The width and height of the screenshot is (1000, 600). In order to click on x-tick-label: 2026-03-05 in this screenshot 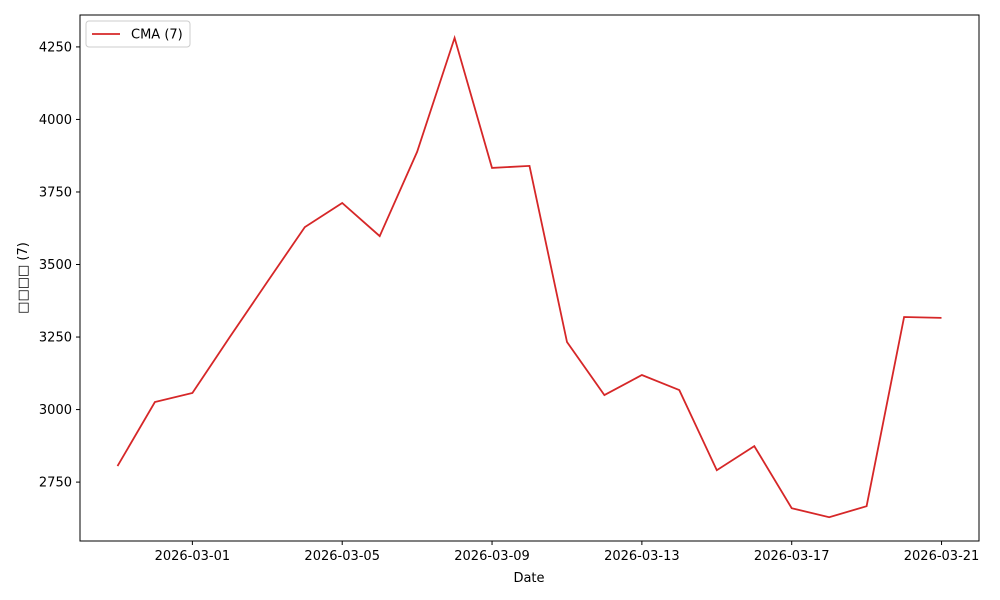, I will do `click(342, 556)`.